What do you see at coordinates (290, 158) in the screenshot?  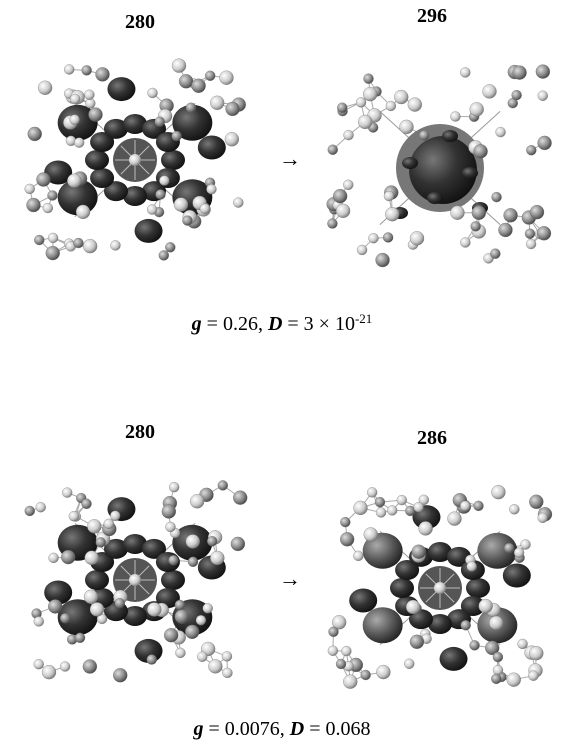 I see `arrow: →` at bounding box center [290, 158].